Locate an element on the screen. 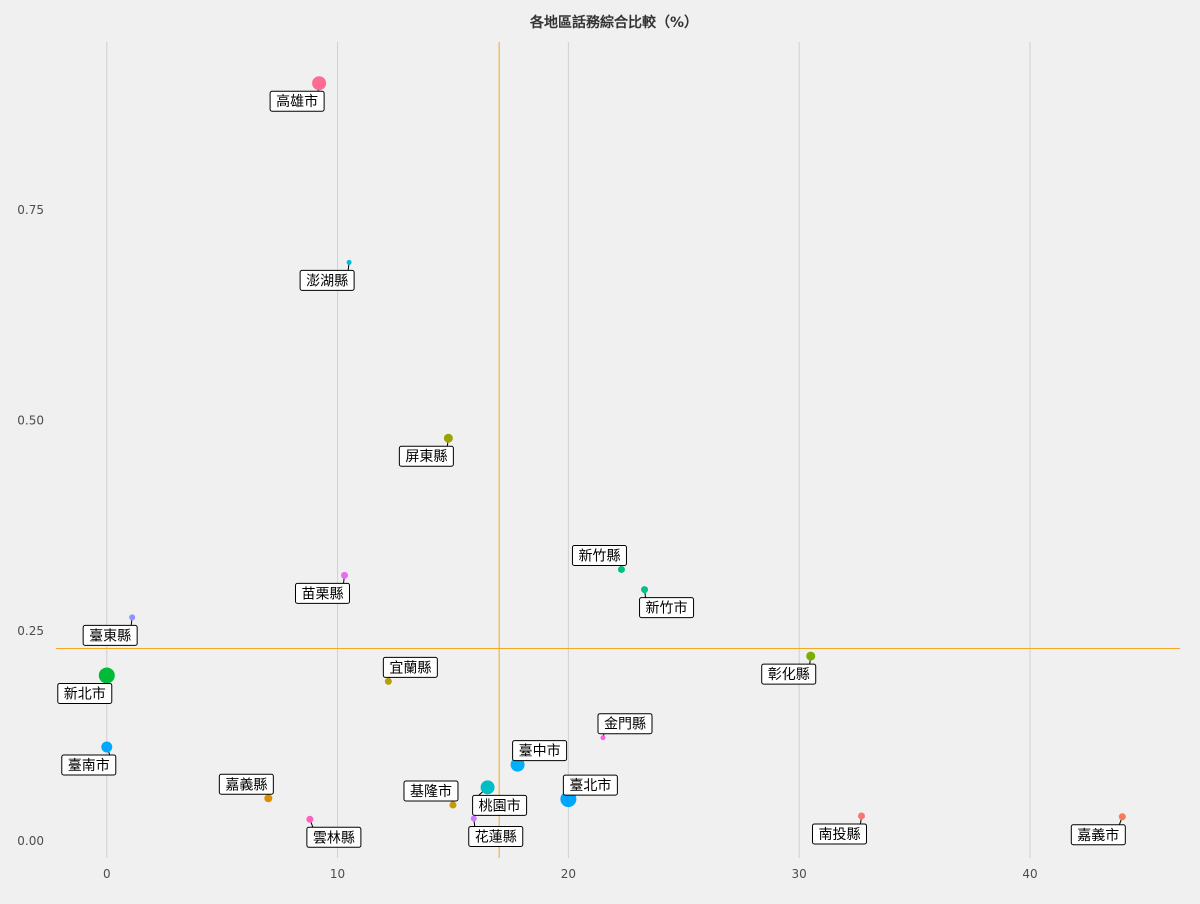 Image resolution: width=1200 pixels, height=904 pixels. point-label: 新竹縣 is located at coordinates (599, 556).